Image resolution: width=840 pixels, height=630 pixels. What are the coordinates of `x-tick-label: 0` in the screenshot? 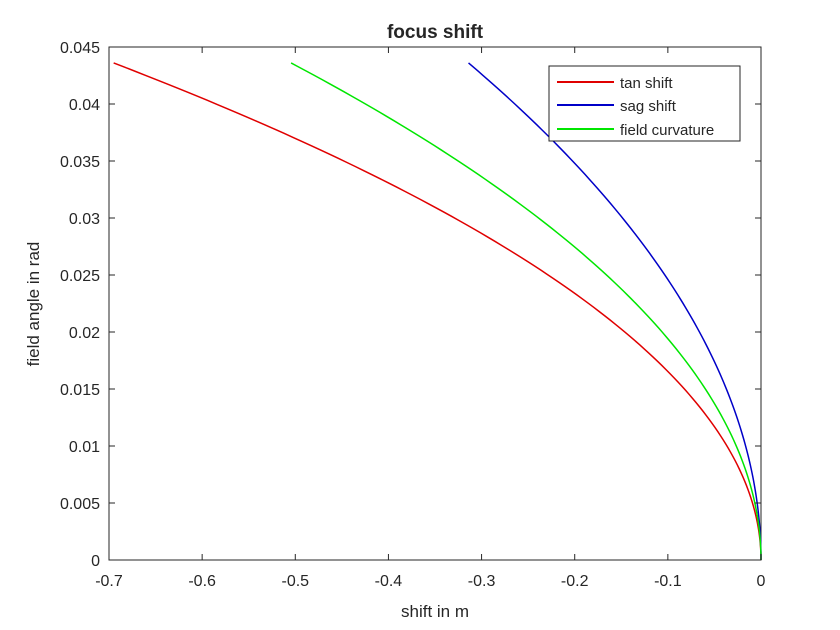 It's located at (761, 581).